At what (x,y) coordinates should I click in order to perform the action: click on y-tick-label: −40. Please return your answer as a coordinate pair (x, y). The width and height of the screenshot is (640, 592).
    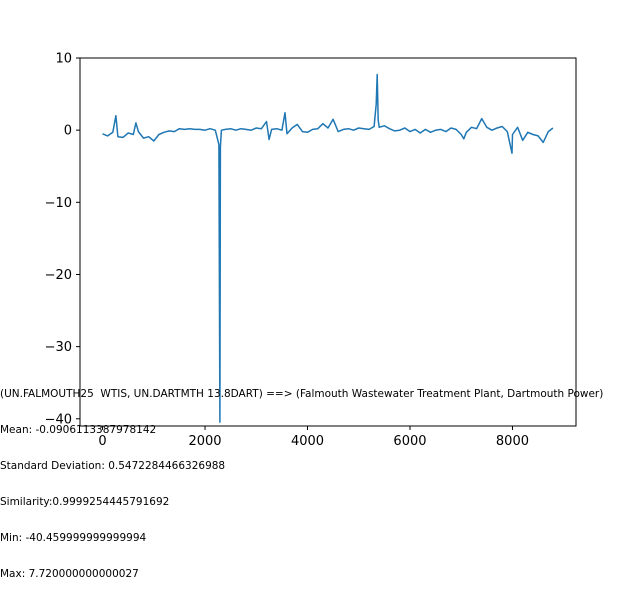
    Looking at the image, I should click on (58, 419).